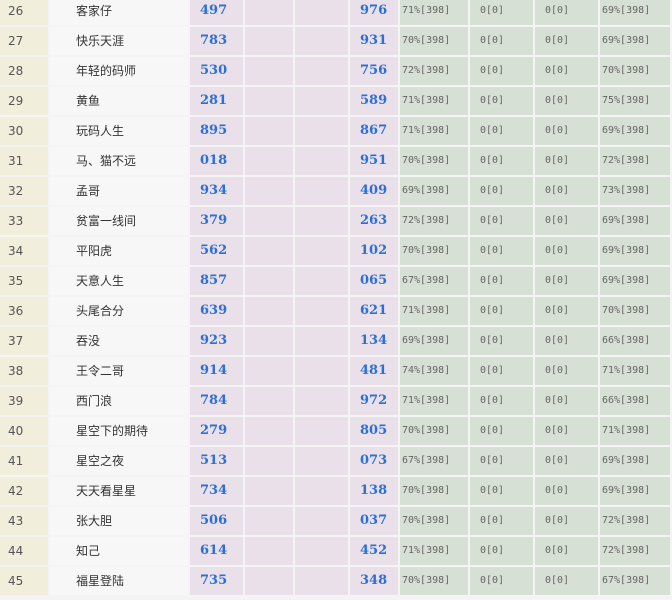 The height and width of the screenshot is (600, 672). I want to click on rank-cell: 30, so click(24, 131).